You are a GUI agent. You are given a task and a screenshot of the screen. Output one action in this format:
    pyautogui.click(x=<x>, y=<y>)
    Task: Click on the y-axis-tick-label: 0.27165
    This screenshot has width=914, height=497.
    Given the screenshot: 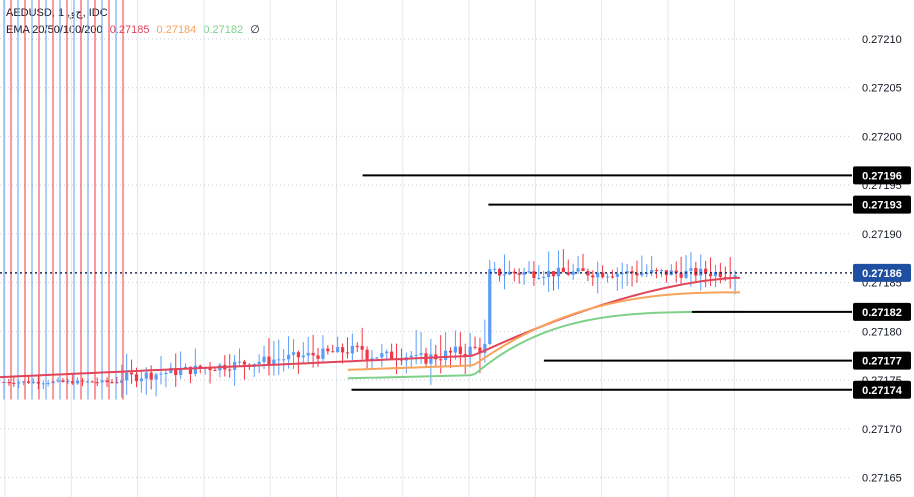 What is the action you would take?
    pyautogui.click(x=882, y=479)
    